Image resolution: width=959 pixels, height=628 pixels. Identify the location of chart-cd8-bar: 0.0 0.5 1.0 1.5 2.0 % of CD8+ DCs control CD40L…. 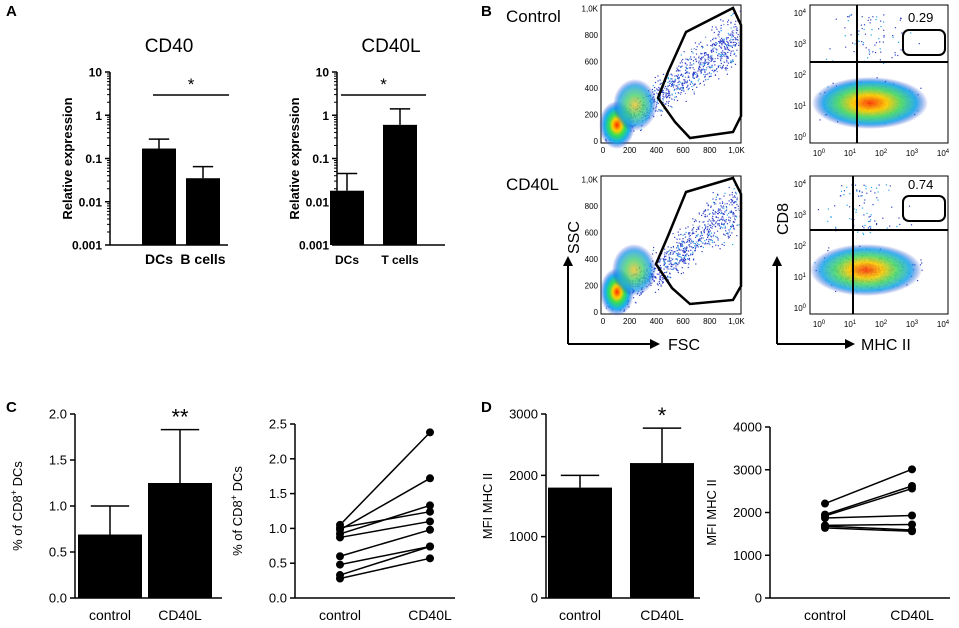
(115, 514).